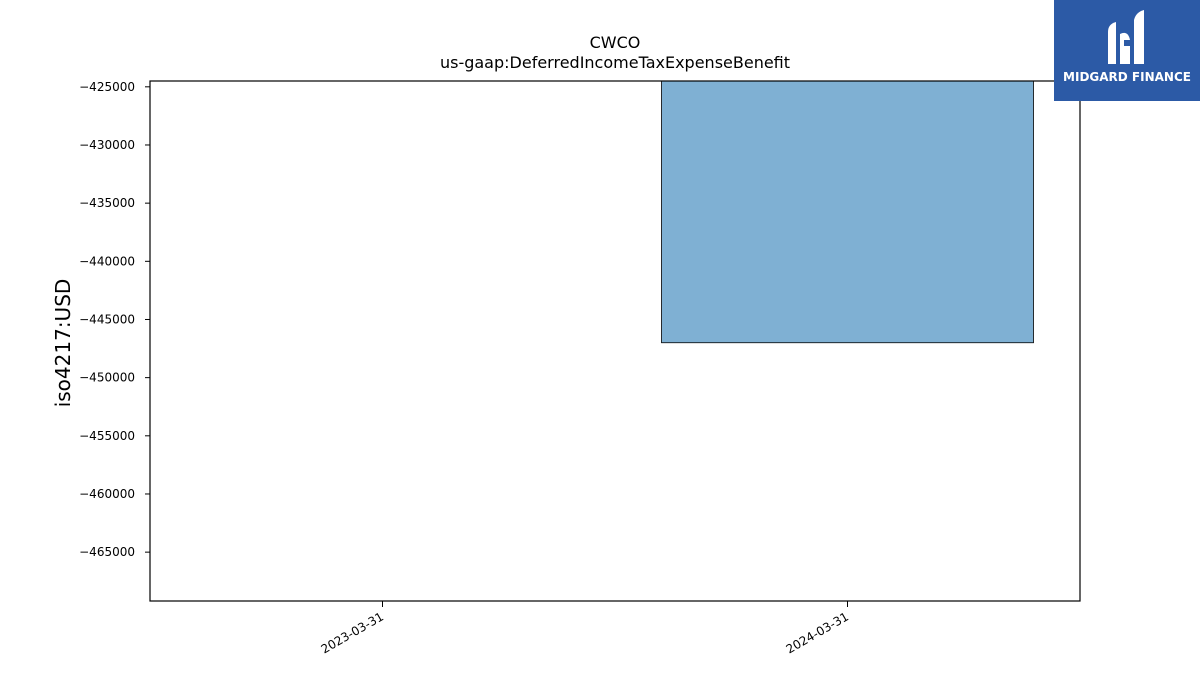 This screenshot has width=1200, height=675. I want to click on x-ticks-layer: 2023-03-31 2024-03-31, so click(585, 628).